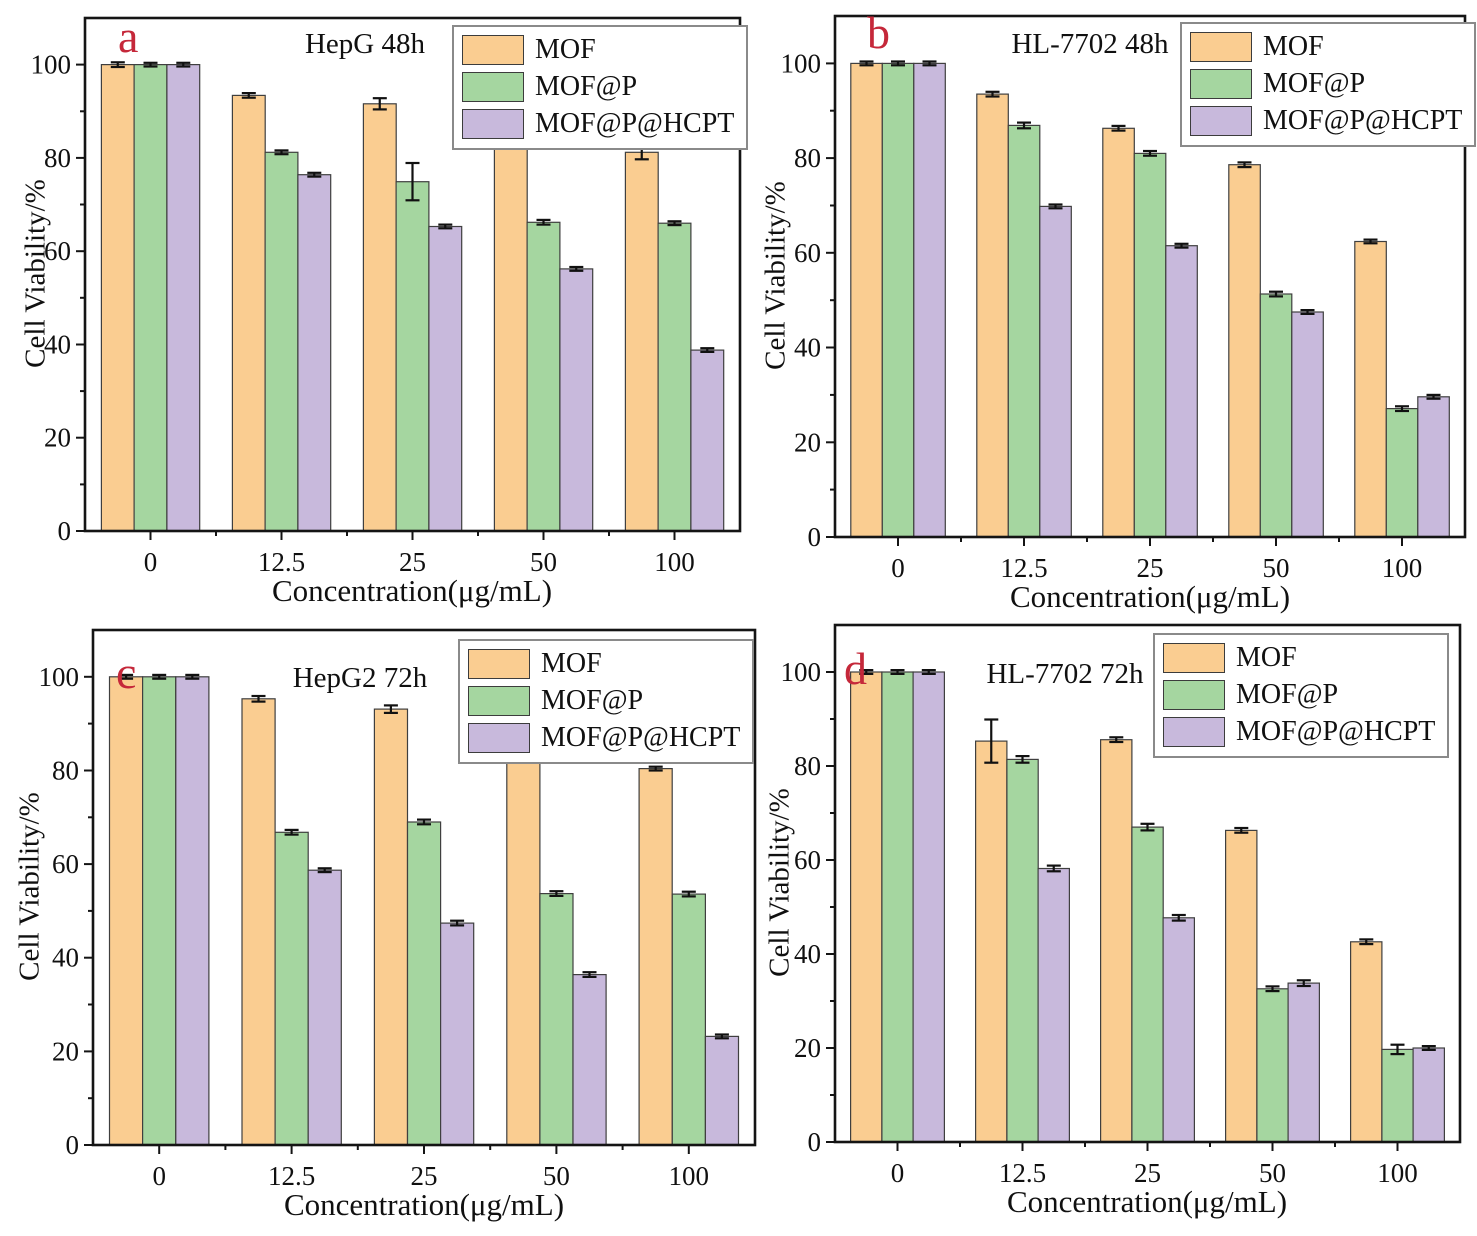 This screenshot has height=1236, width=1477. Describe the element at coordinates (775, 275) in the screenshot. I see `panel-b-y-axis-label: Cell Viability/%` at that location.